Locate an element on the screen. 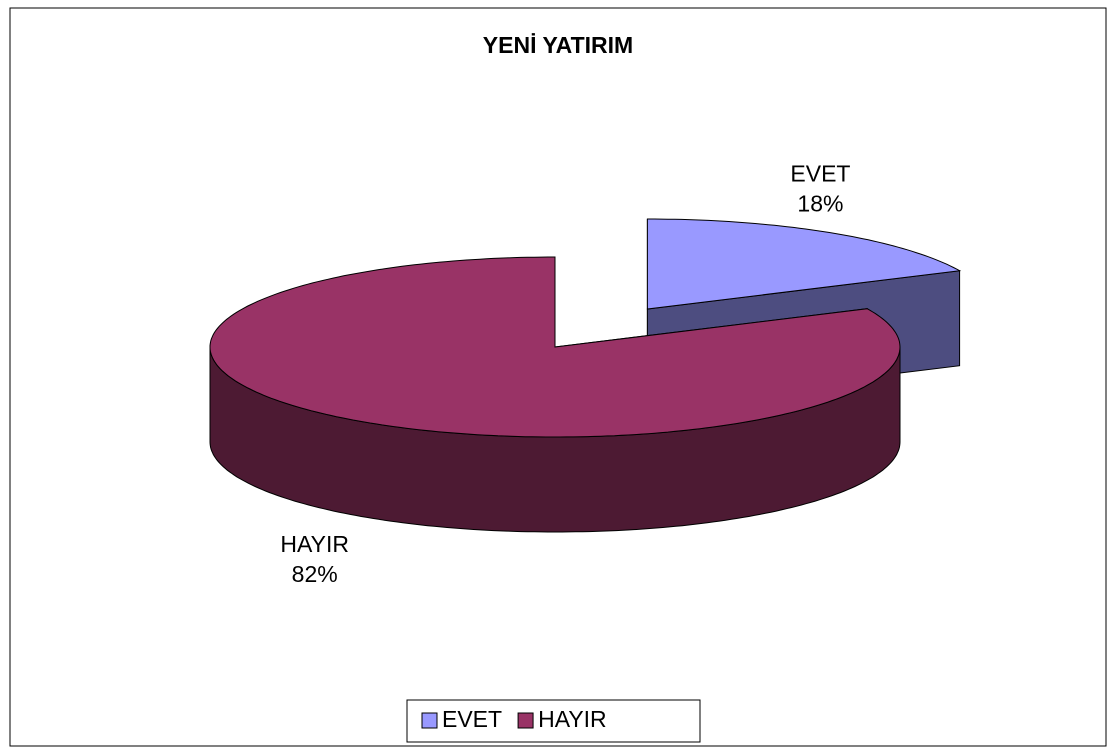 The height and width of the screenshot is (754, 1117). legend: EVET HAYIR is located at coordinates (553, 721).